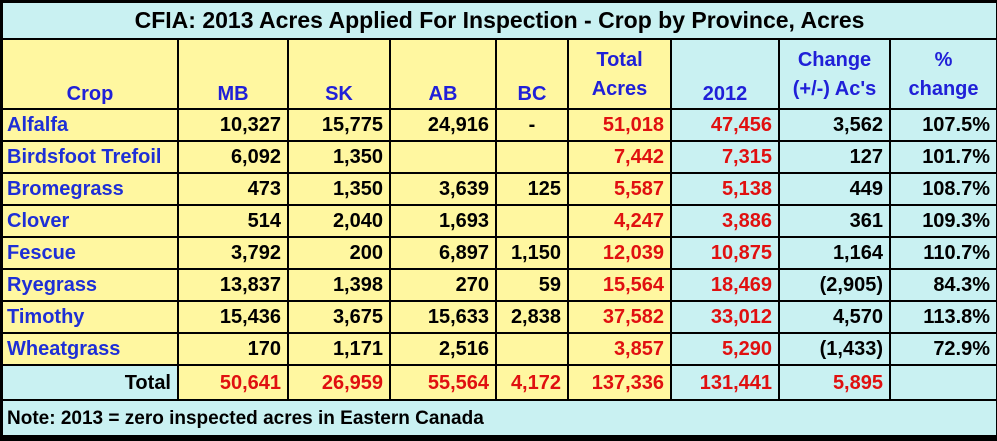 The image size is (997, 441). I want to click on cell-sk: 1,171, so click(339, 349).